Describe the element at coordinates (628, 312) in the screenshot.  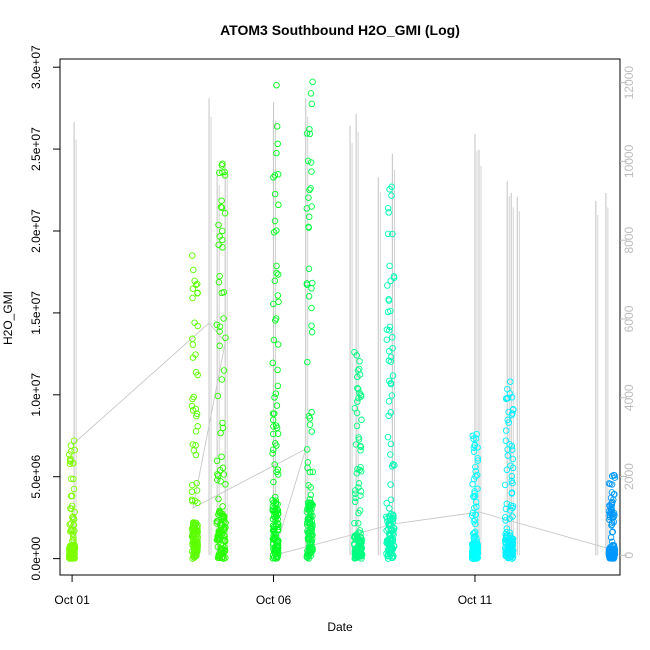
I see `y-axis-secondary: 0 2000 4000 6000 8000 10000 12000` at that location.